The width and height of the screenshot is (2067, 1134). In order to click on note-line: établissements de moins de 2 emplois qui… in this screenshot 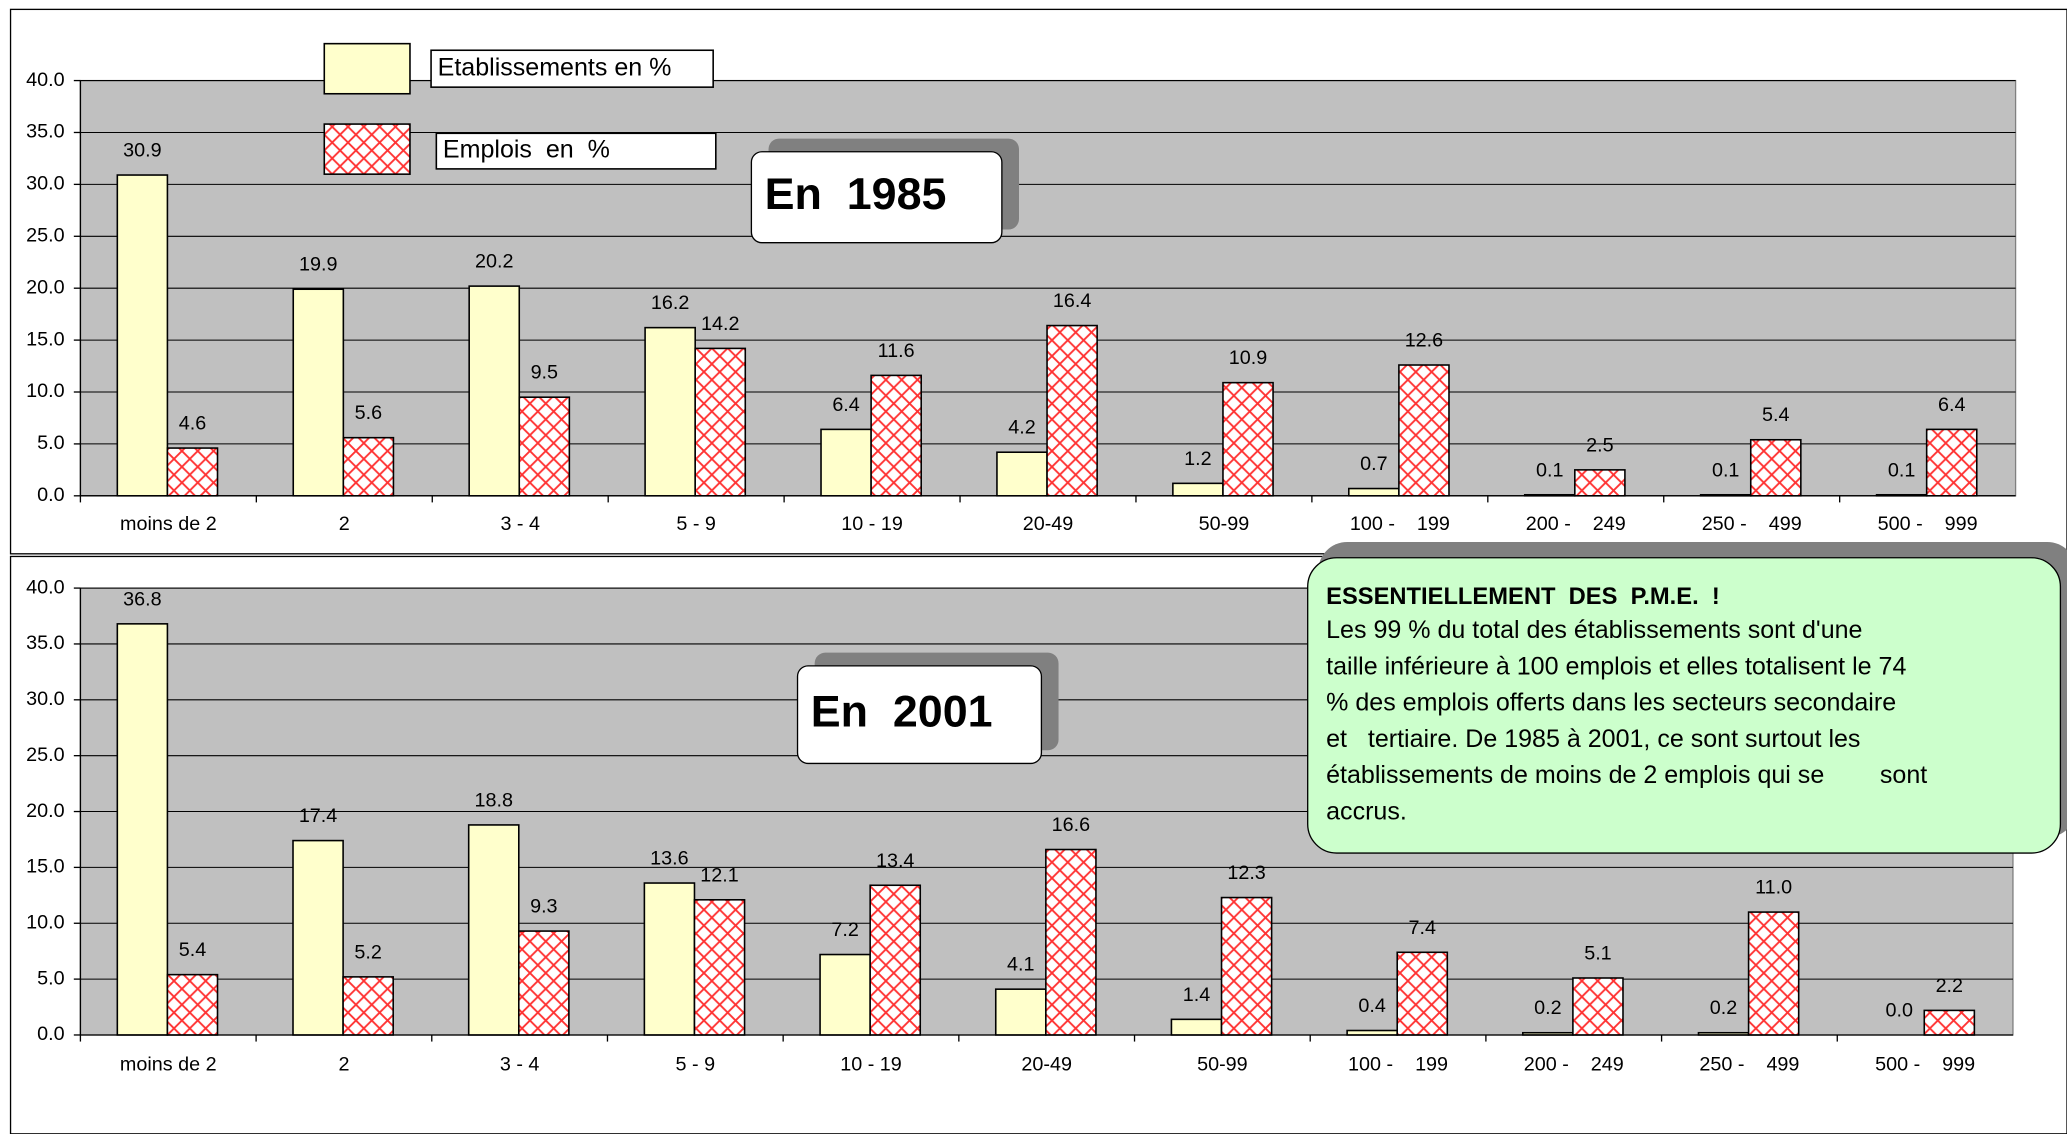, I will do `click(1626, 775)`.